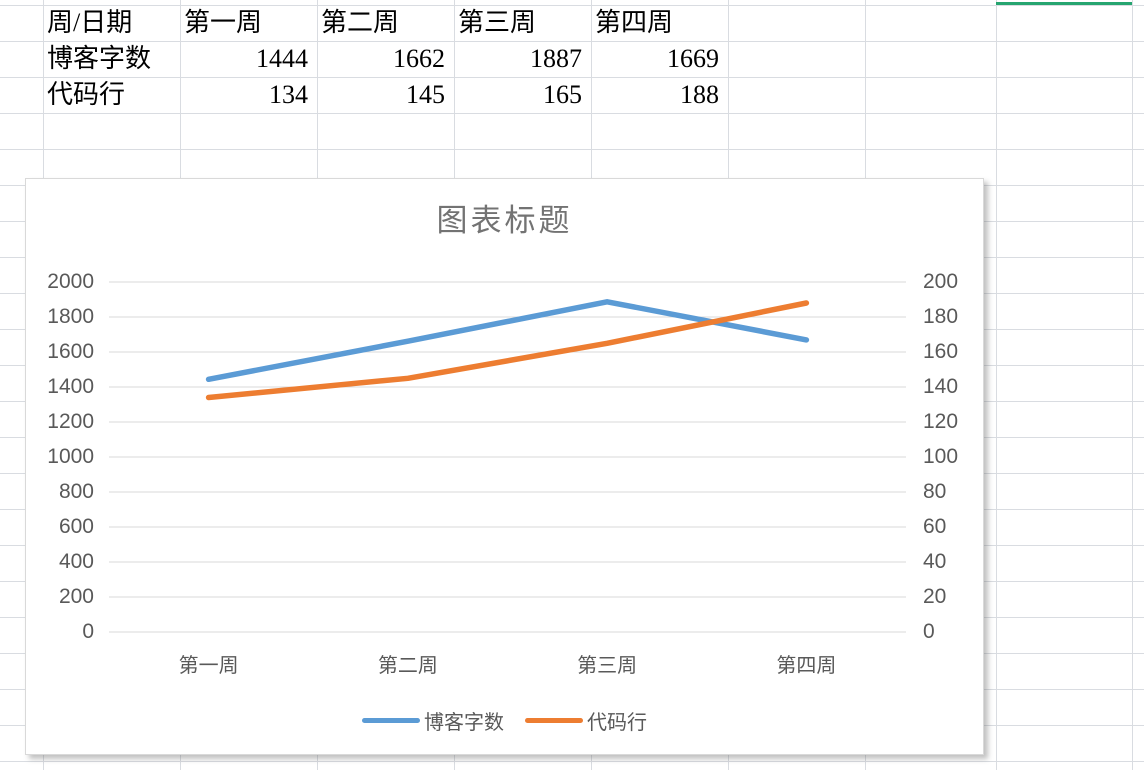 Image resolution: width=1144 pixels, height=770 pixels. Describe the element at coordinates (419, 58) in the screenshot. I see `value-cell: 1662` at that location.